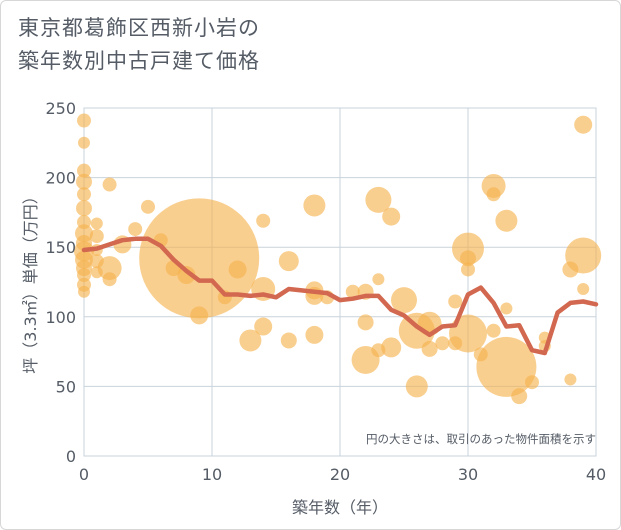 This screenshot has height=530, width=621. I want to click on y-axis-label: 坪（3.3㎡）単価（万円）, so click(30, 280).